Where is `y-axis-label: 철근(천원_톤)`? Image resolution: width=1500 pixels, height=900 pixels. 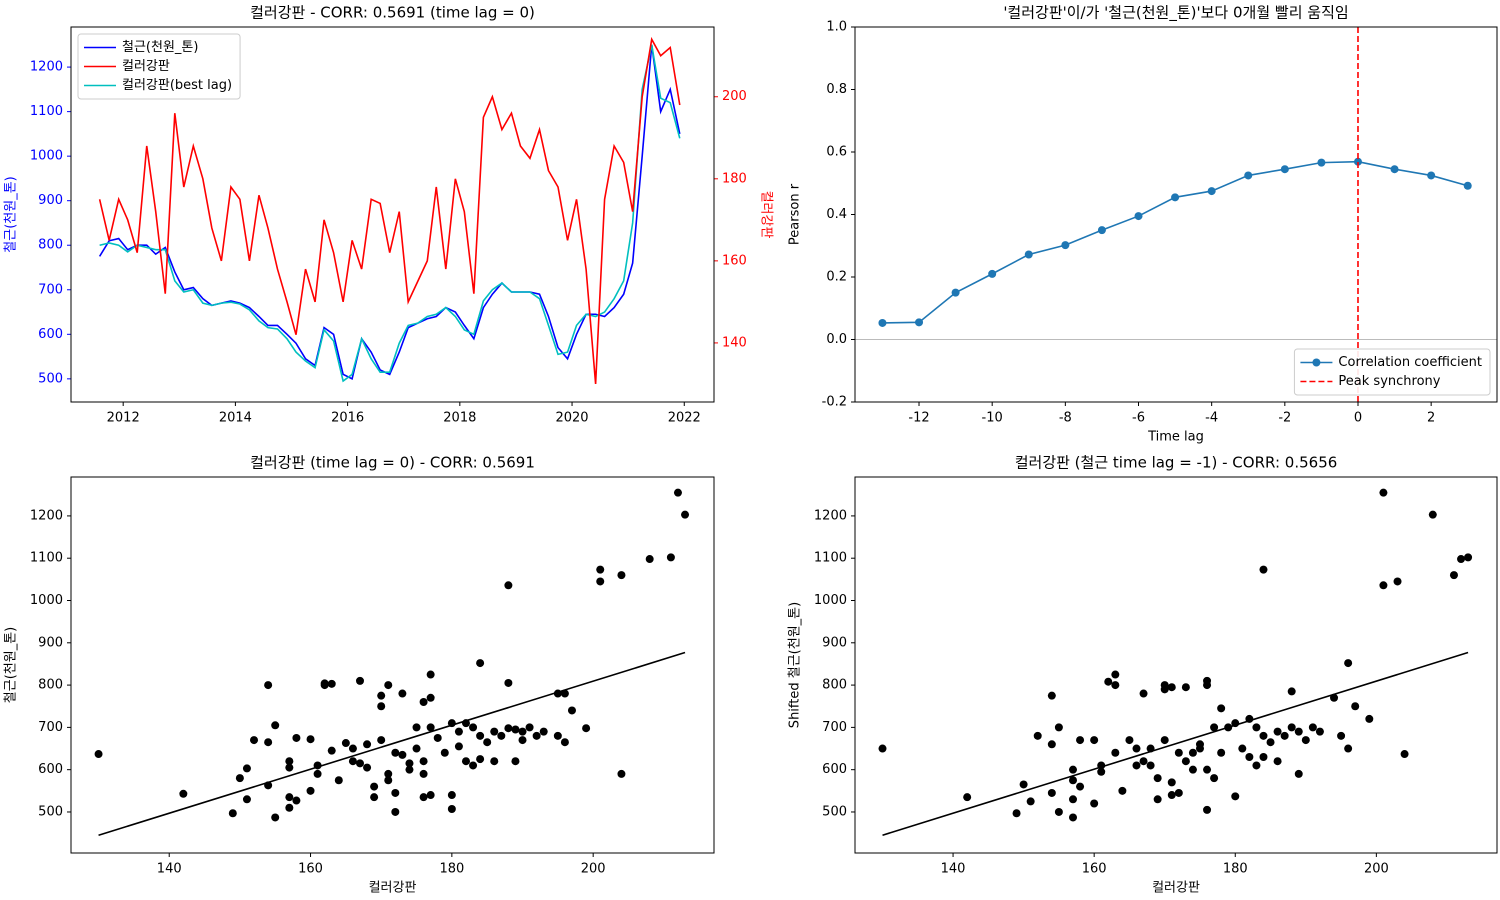 y-axis-label: 철근(천원_톤) is located at coordinates (11, 665).